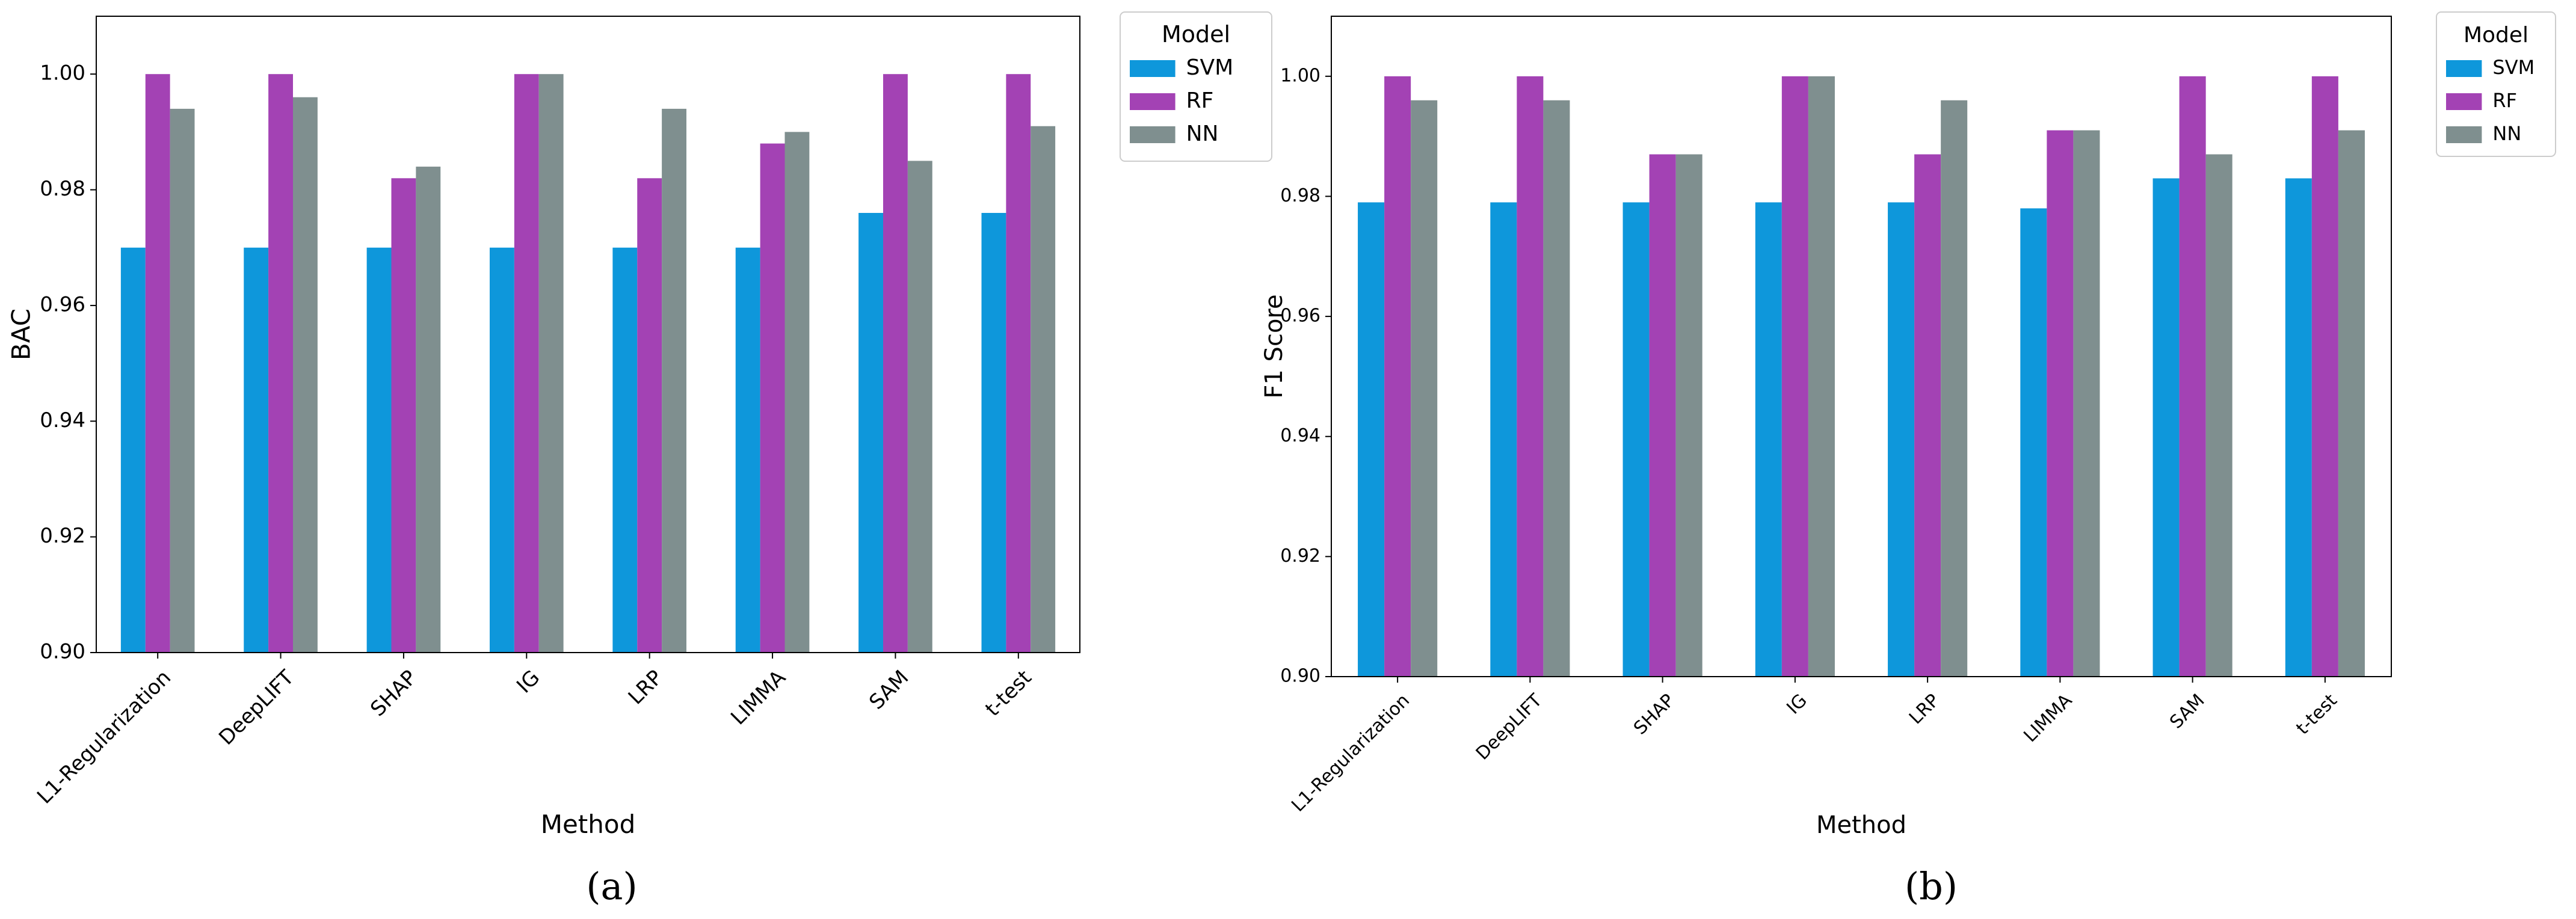 Image resolution: width=2576 pixels, height=919 pixels. What do you see at coordinates (1927, 415) in the screenshot?
I see `bar-rf-lrp` at bounding box center [1927, 415].